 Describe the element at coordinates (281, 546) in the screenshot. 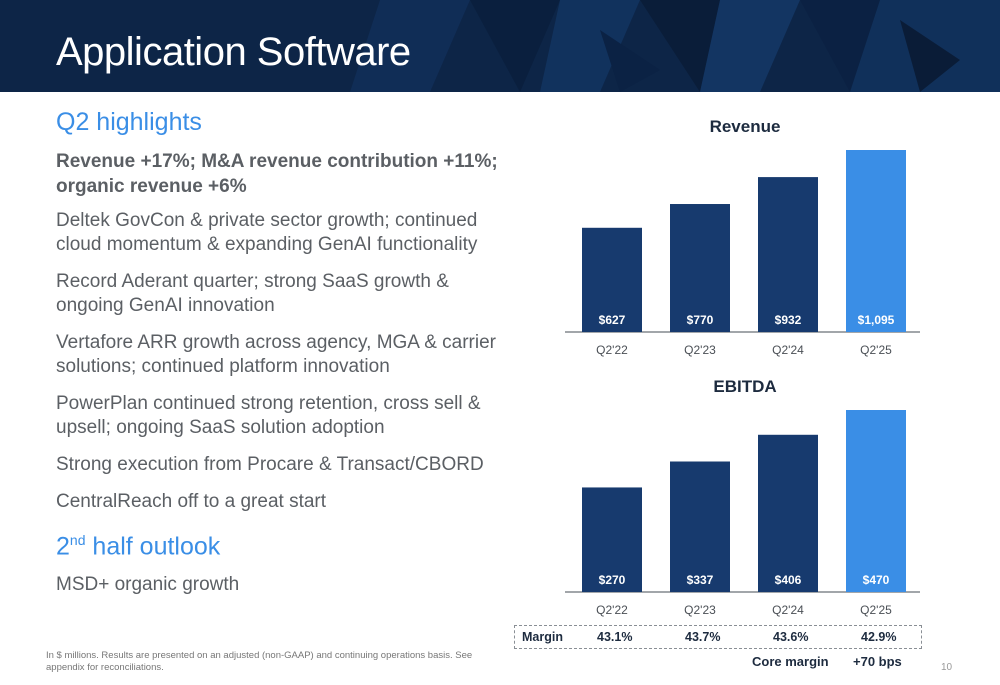

I see `outlook-heading: 2nd half outlook` at that location.